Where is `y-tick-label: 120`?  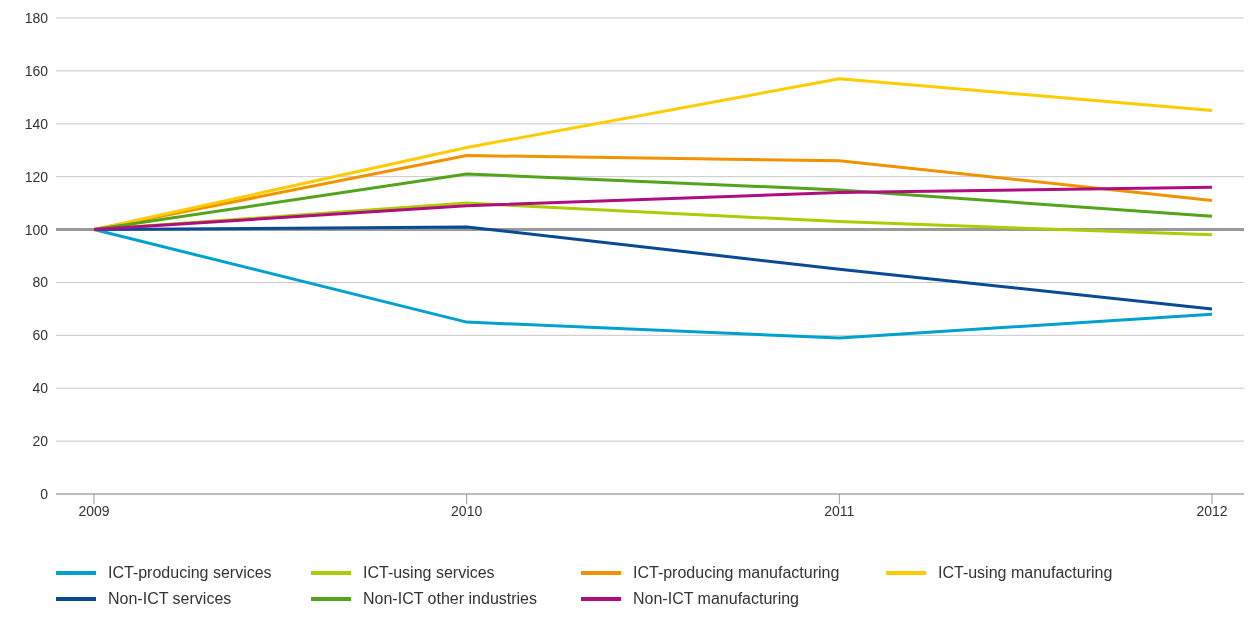 y-tick-label: 120 is located at coordinates (36, 176).